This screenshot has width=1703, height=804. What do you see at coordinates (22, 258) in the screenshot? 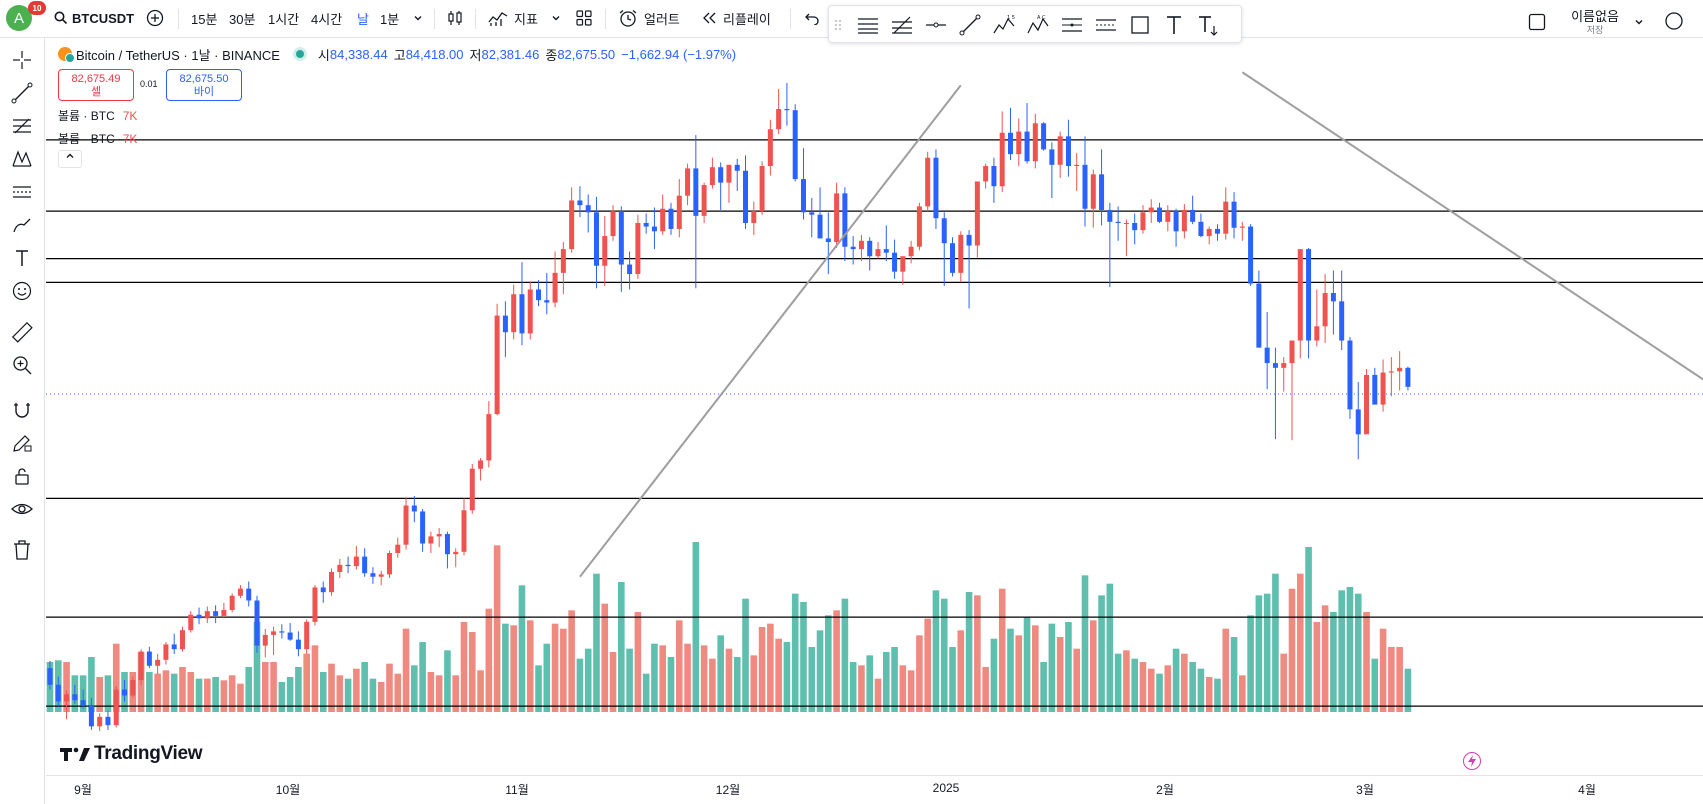
I see `text-tool` at bounding box center [22, 258].